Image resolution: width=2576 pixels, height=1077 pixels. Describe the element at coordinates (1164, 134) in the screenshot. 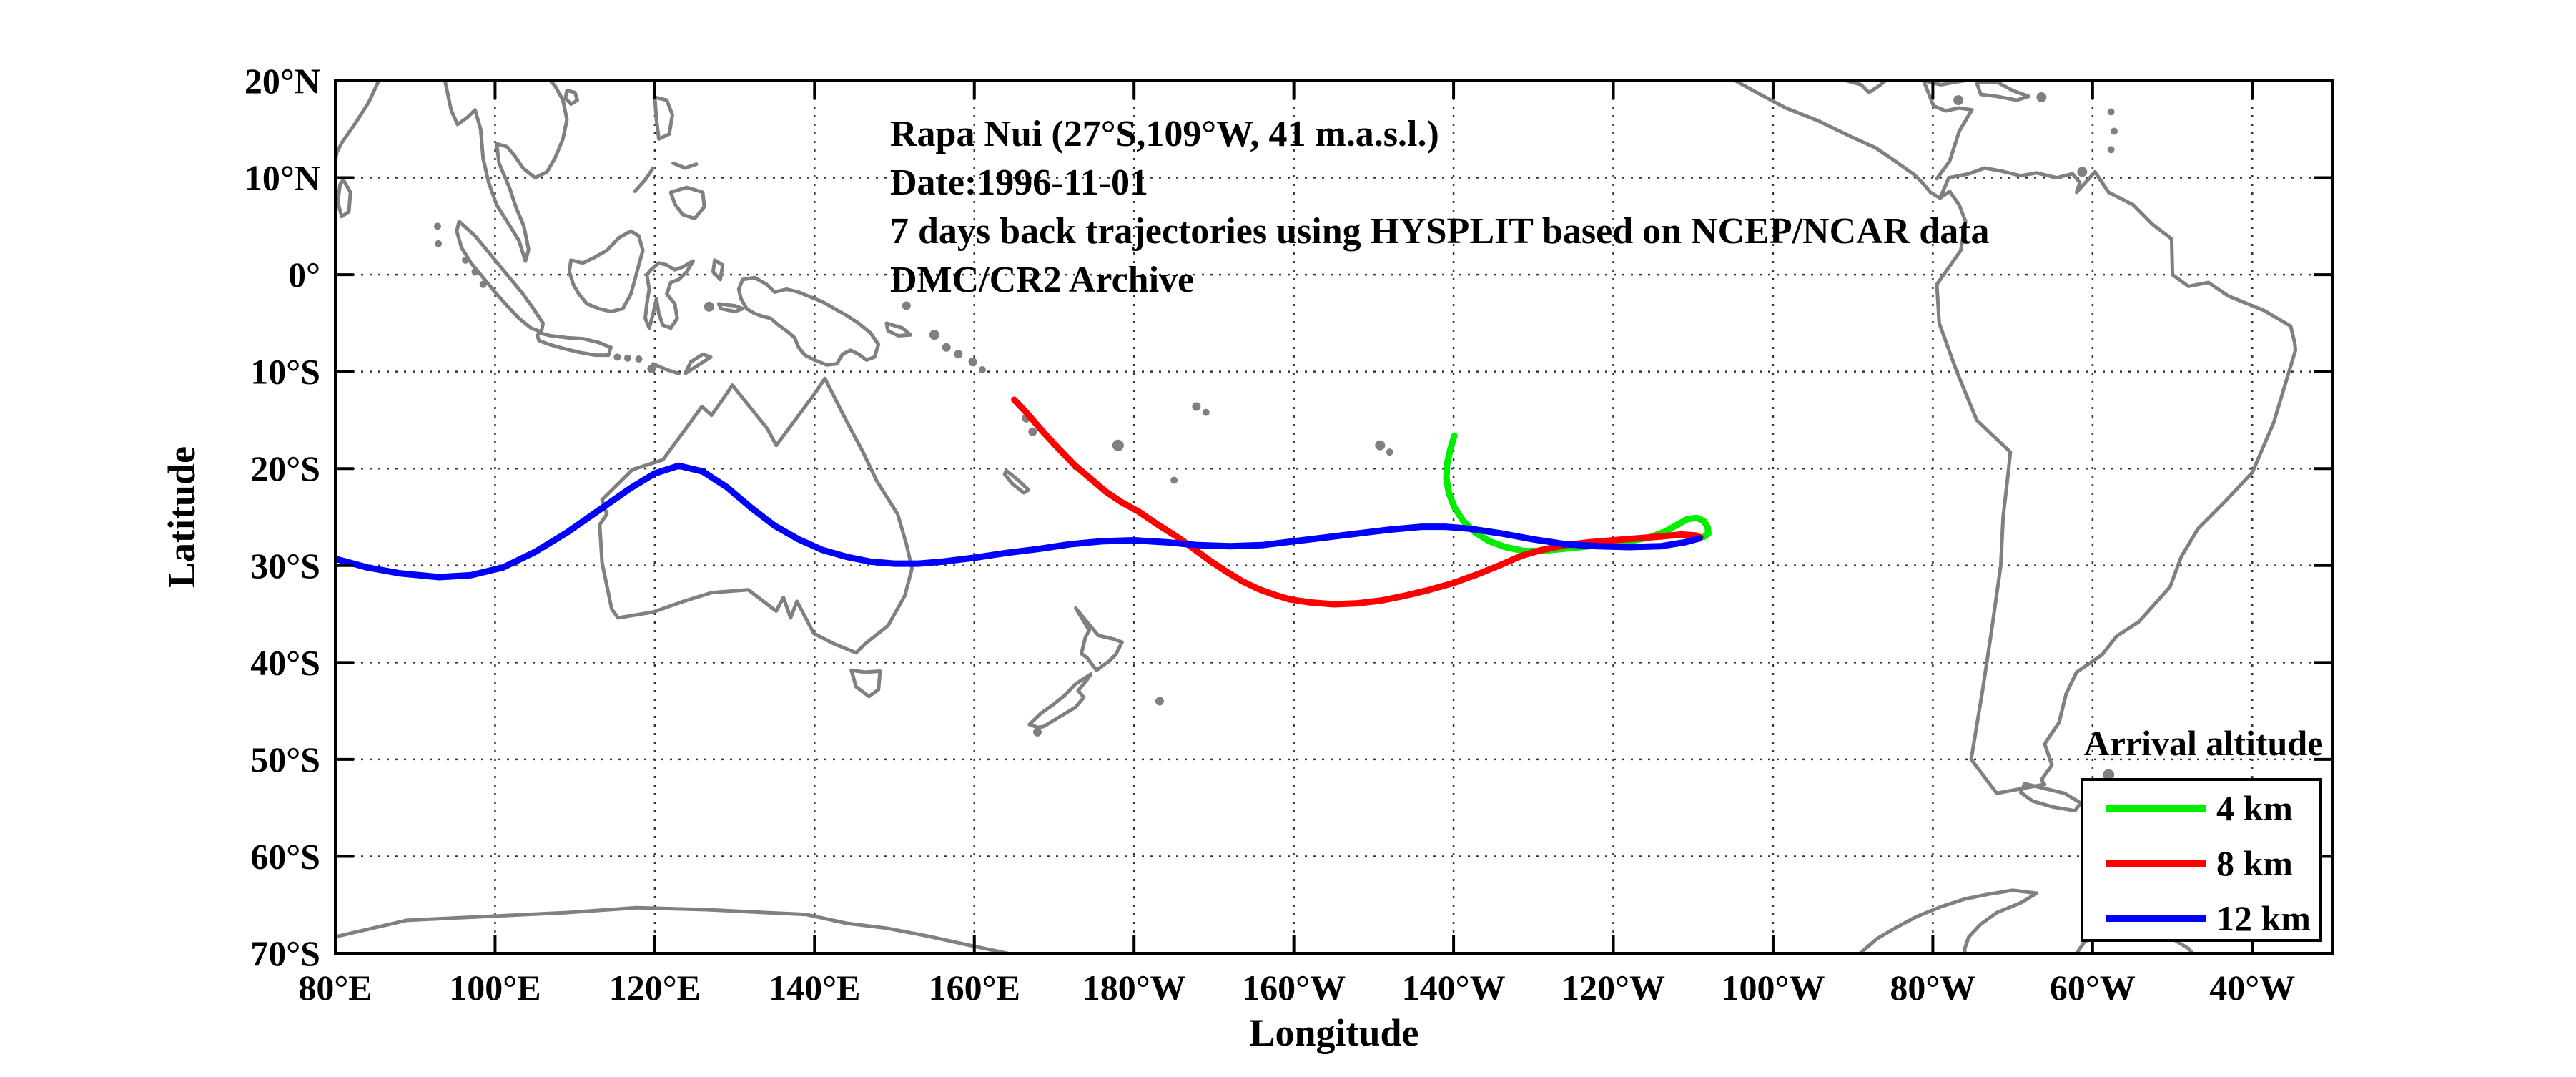

I see `title-line-site: Rapa Nui (27°S,109°W, 41 m.a.s.l.)` at that location.